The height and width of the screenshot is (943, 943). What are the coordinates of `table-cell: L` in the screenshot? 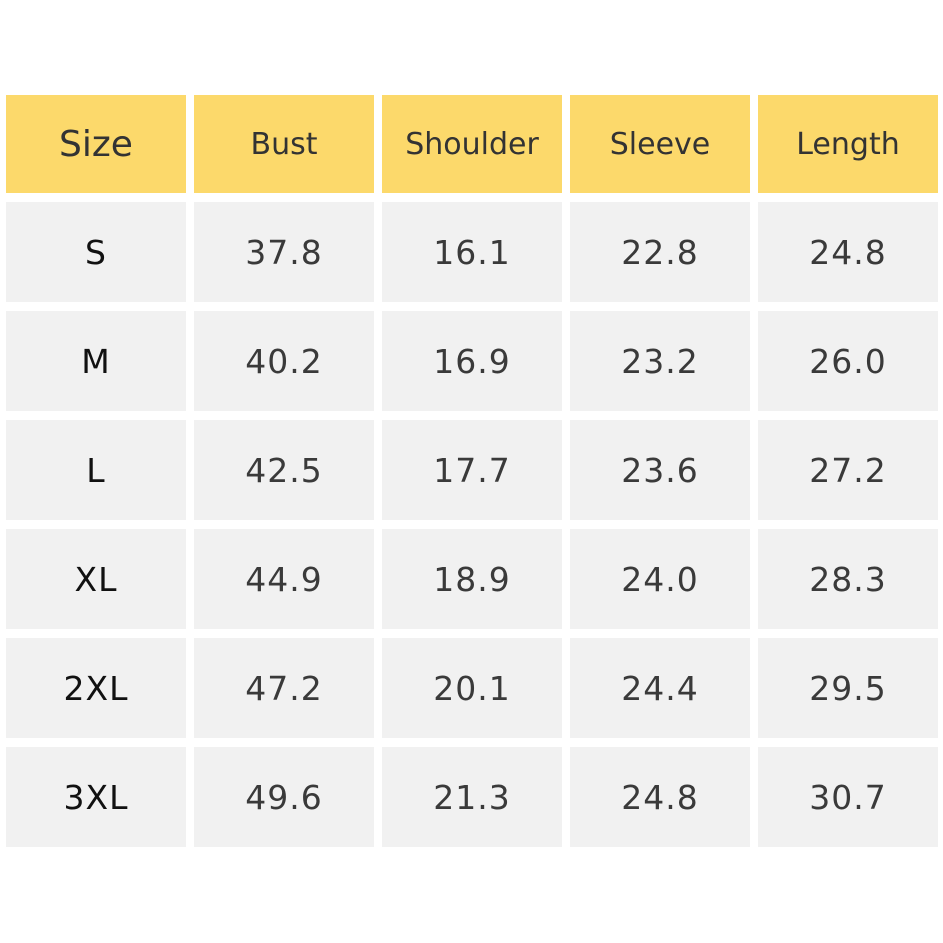 It's located at (96, 470).